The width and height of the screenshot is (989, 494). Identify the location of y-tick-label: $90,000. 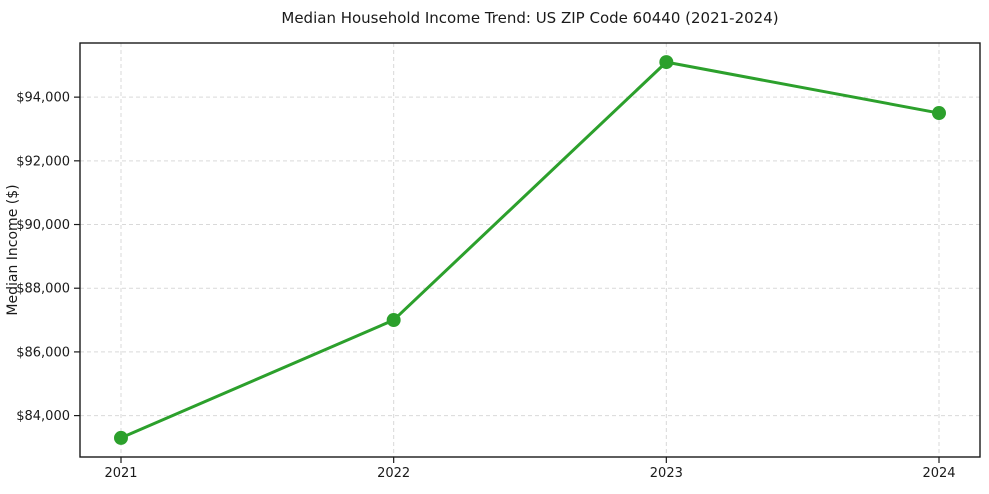
(43, 225).